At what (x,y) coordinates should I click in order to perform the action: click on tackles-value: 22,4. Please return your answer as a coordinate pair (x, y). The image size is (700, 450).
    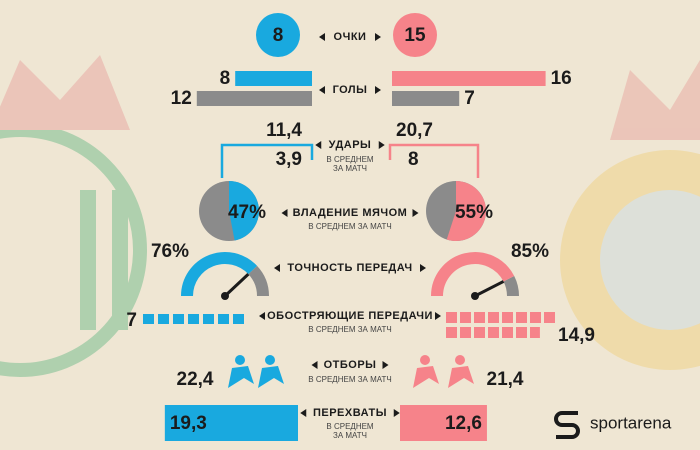
    Looking at the image, I should click on (195, 379).